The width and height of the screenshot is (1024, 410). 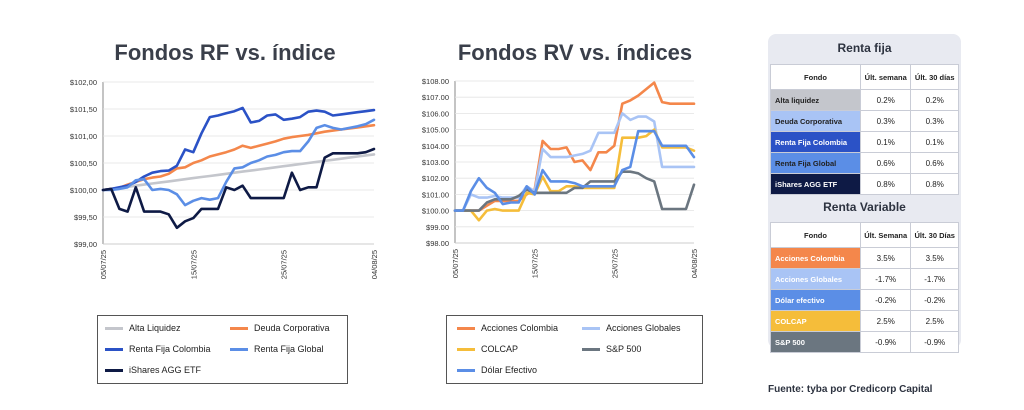 I want to click on legend-label: Alta Liquidez, so click(x=155, y=328).